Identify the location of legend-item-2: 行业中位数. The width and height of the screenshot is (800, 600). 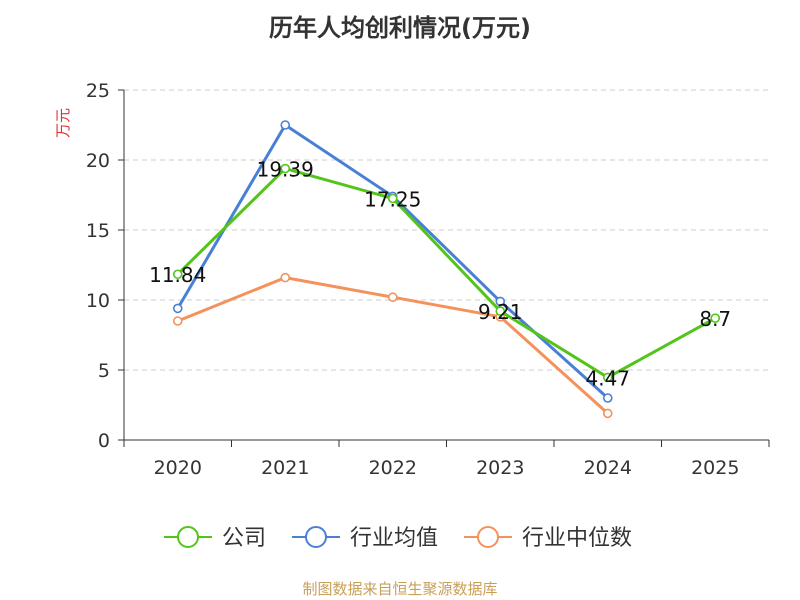
(548, 538).